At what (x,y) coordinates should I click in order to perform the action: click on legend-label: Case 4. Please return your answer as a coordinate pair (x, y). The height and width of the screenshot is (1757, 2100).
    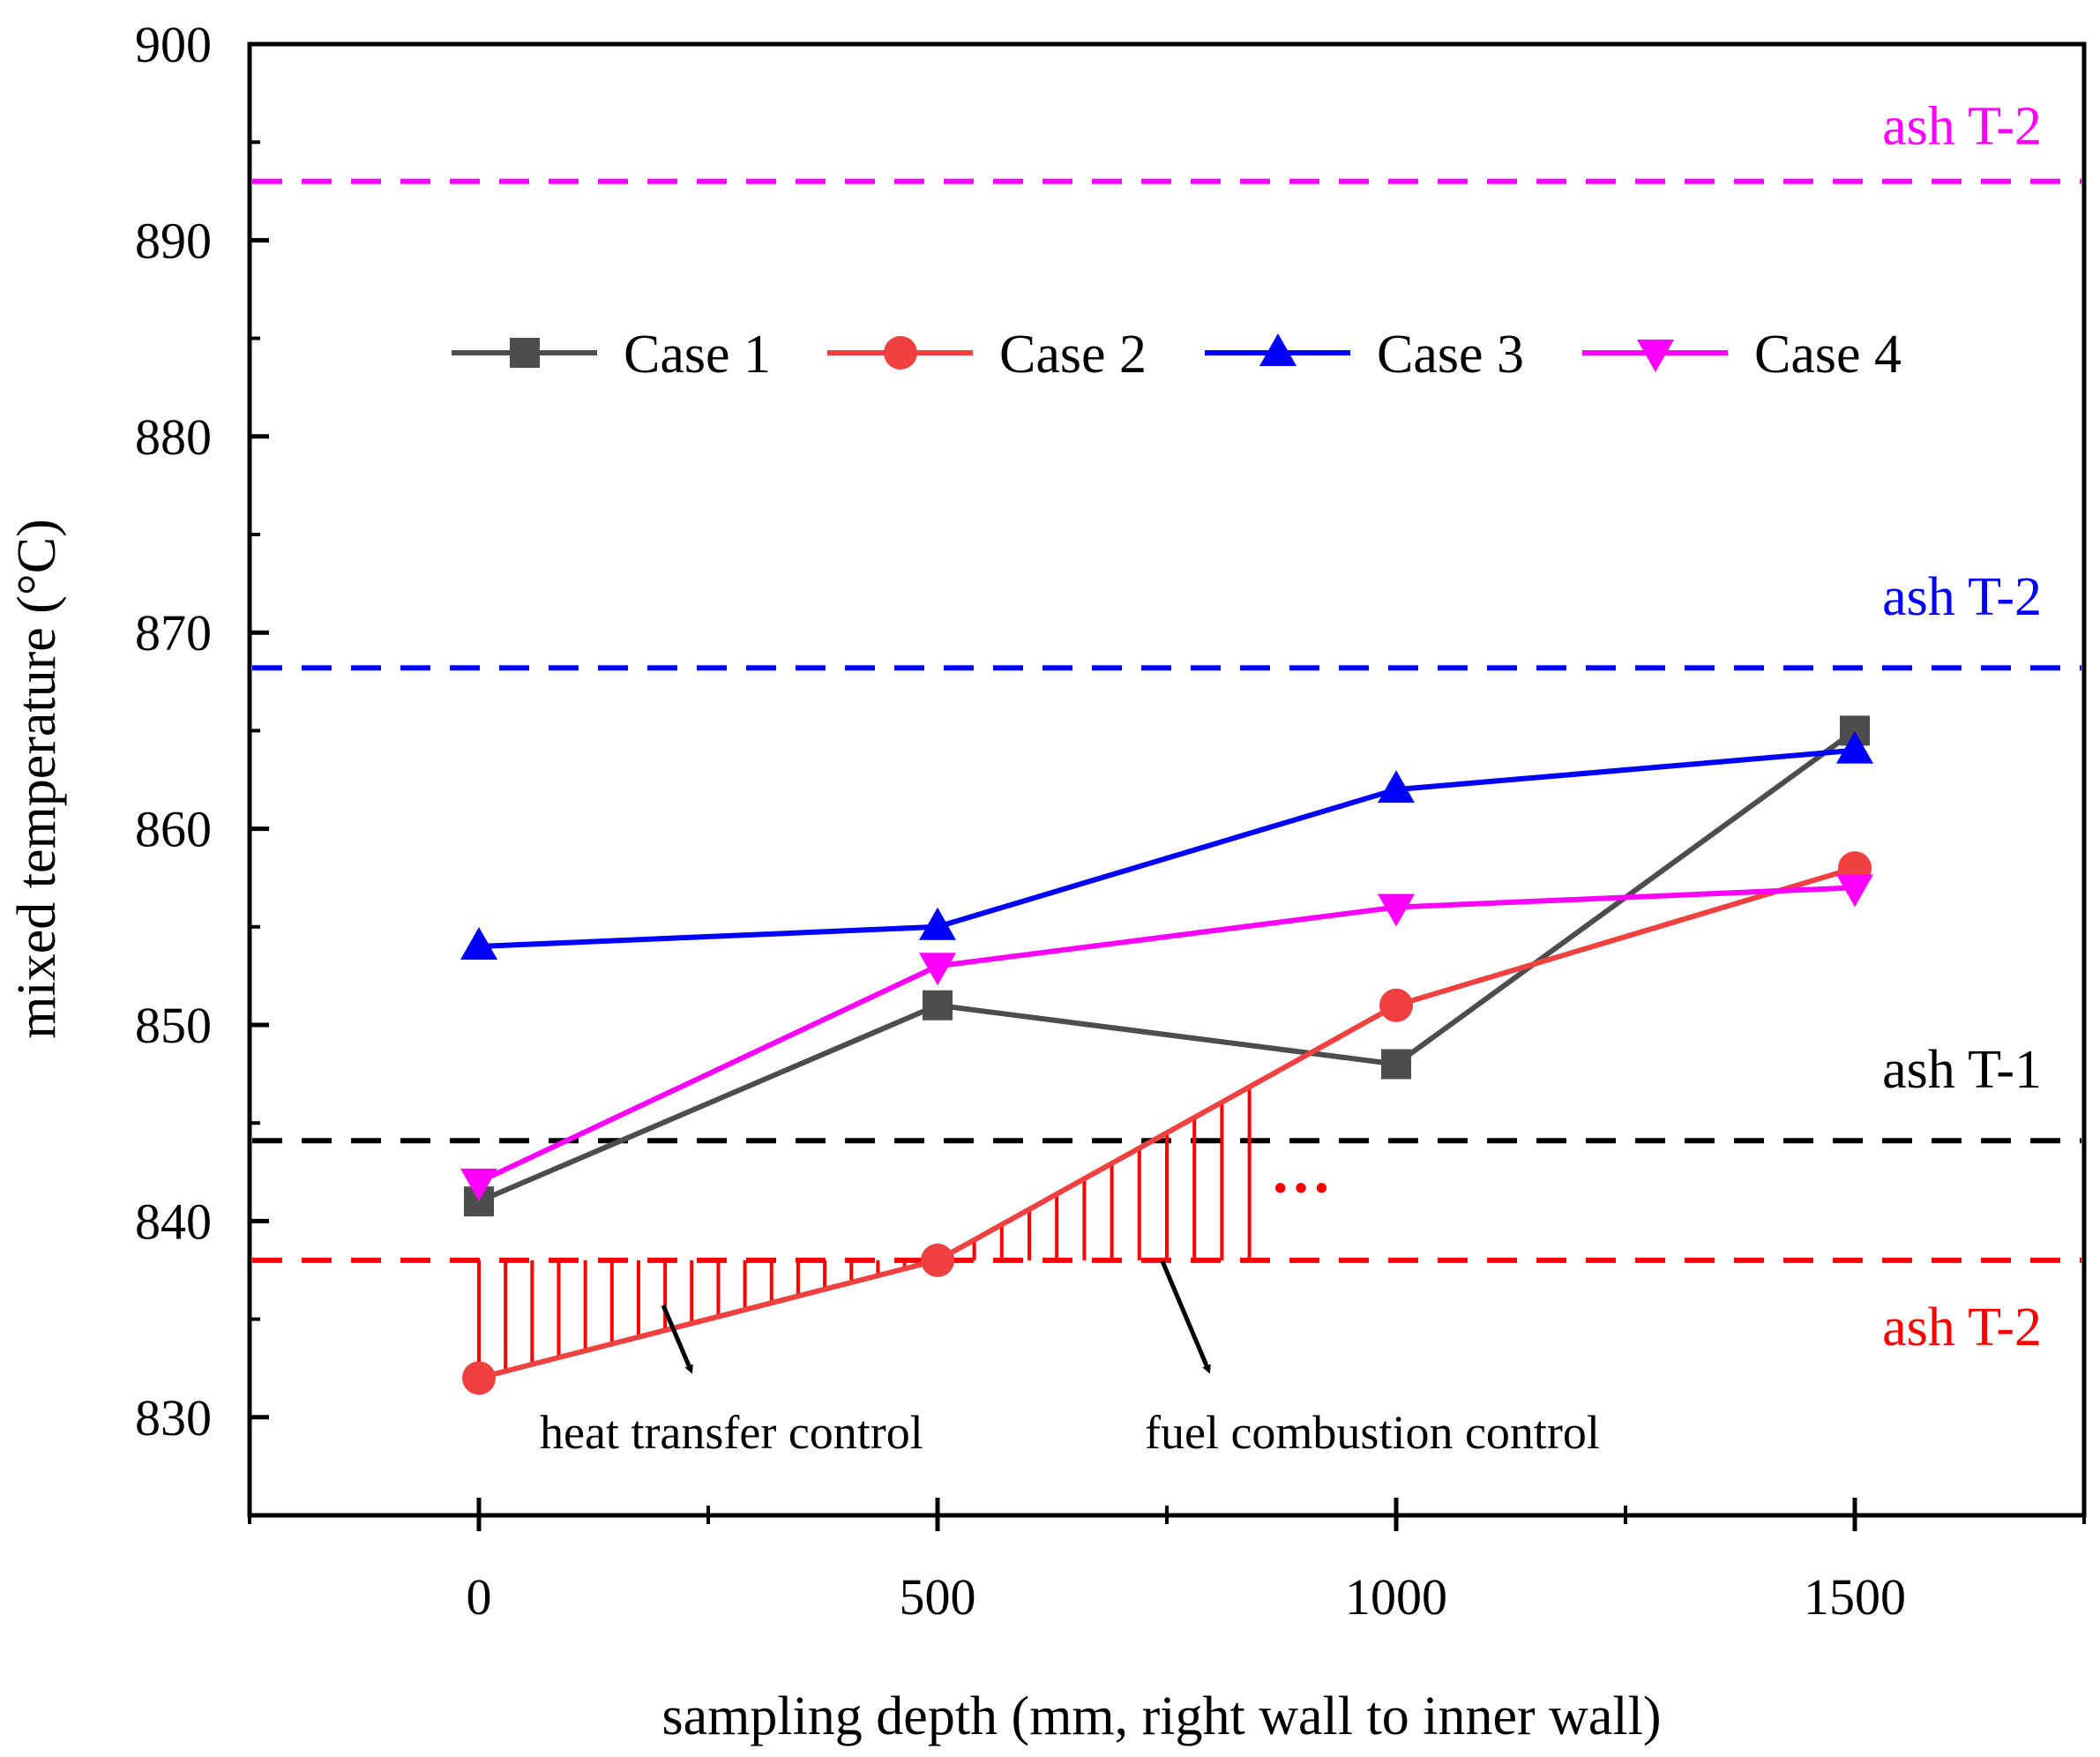
    Looking at the image, I should click on (1828, 355).